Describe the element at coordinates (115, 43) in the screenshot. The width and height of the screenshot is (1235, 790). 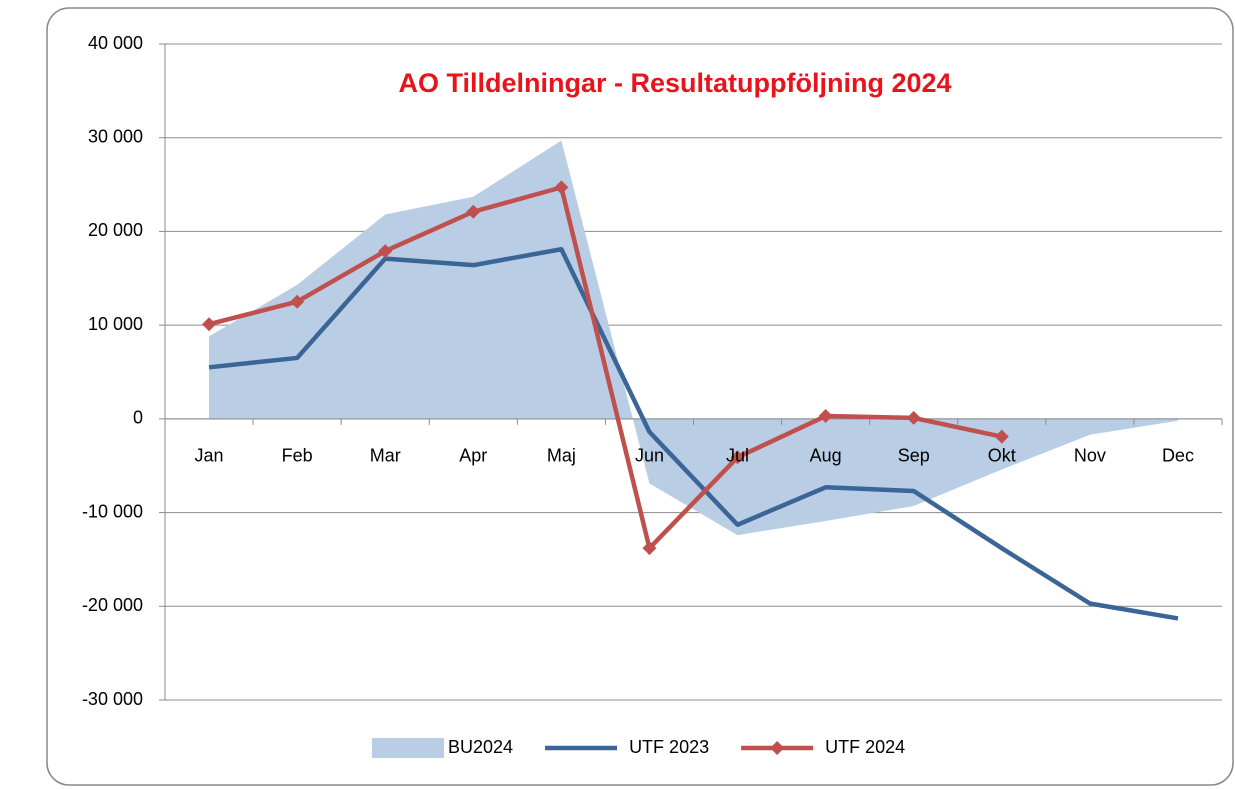
I see `y-tick-label: 40 000` at that location.